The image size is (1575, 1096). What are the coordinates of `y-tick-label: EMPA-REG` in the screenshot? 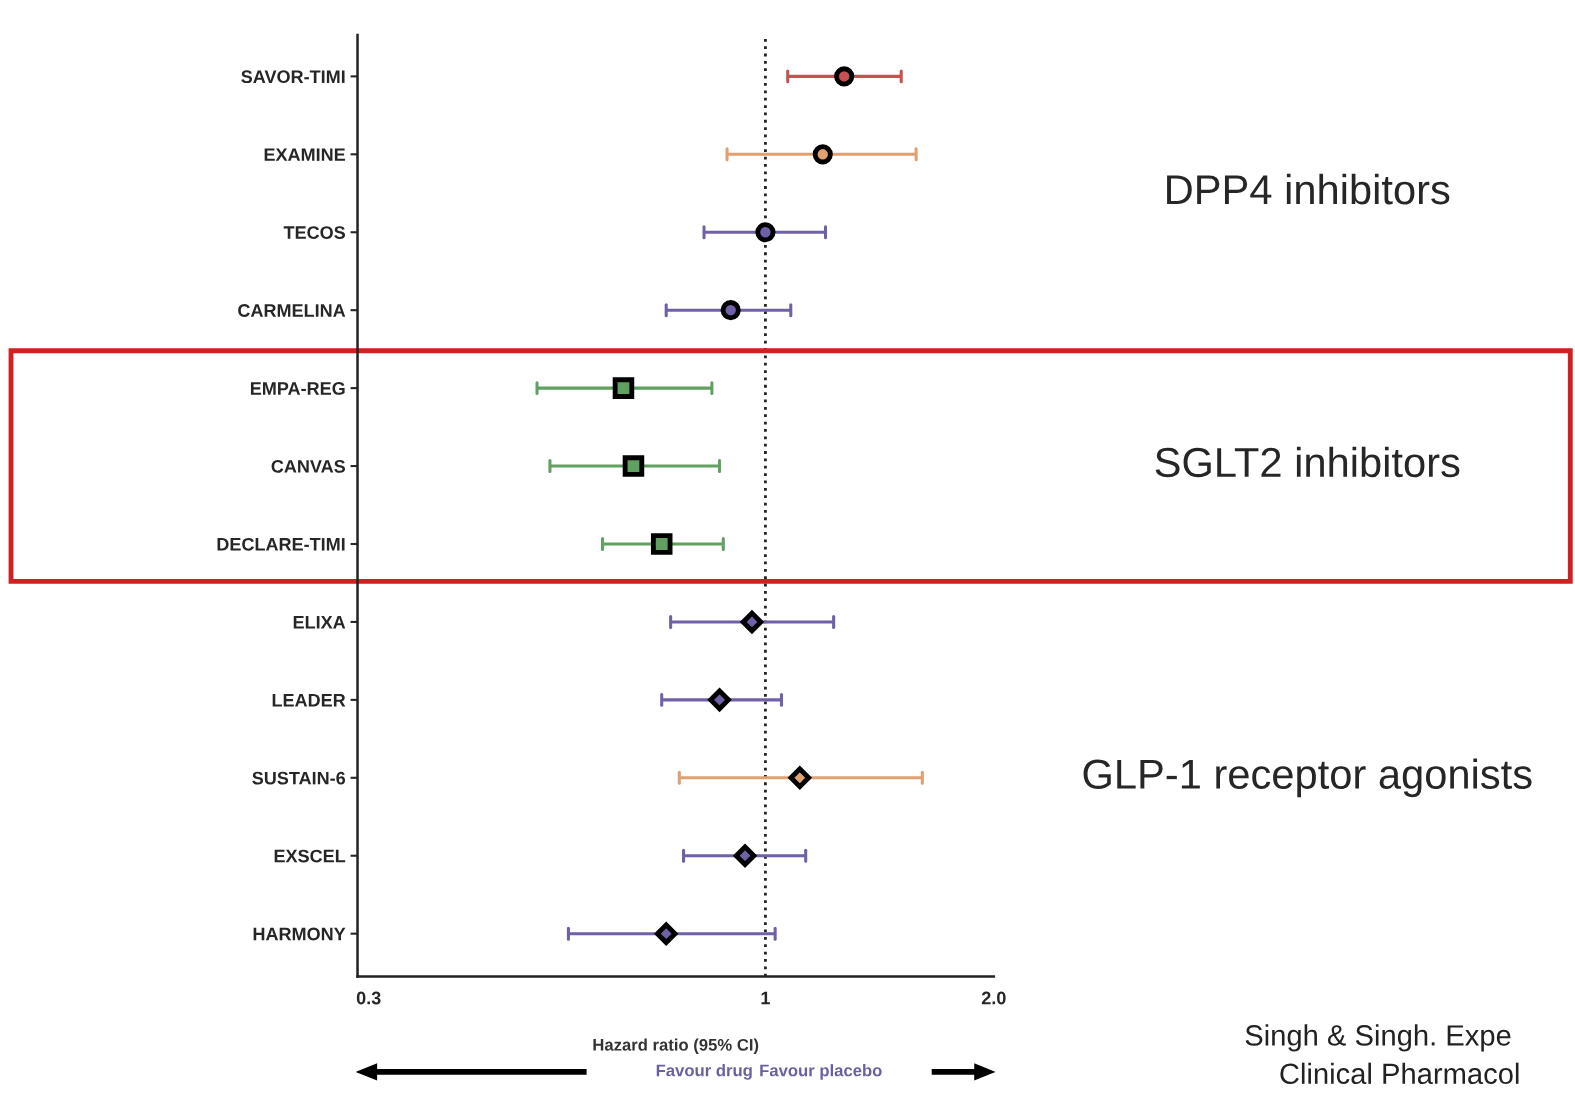 It's located at (297, 388).